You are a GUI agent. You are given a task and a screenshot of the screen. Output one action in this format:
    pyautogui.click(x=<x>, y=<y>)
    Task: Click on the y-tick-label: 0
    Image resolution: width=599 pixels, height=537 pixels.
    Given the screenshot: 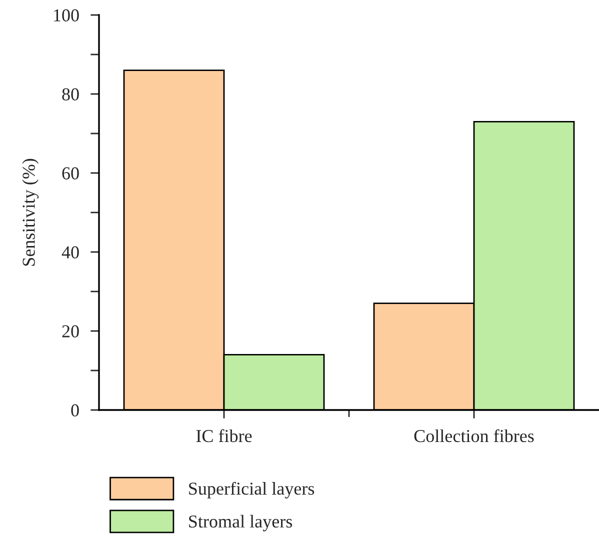 What is the action you would take?
    pyautogui.click(x=75, y=410)
    